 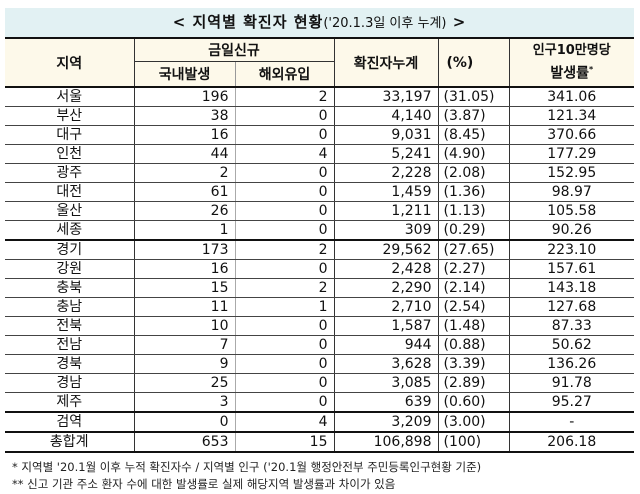 I want to click on cell-cumulative: 1,587, so click(x=385, y=326).